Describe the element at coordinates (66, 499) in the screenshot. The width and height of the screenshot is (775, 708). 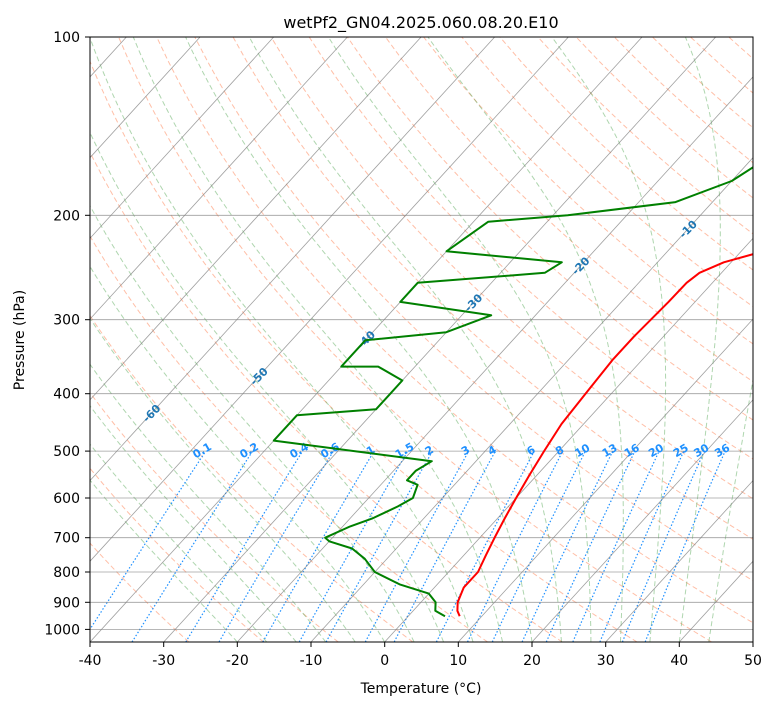
I see `y-tick-label: 600` at that location.